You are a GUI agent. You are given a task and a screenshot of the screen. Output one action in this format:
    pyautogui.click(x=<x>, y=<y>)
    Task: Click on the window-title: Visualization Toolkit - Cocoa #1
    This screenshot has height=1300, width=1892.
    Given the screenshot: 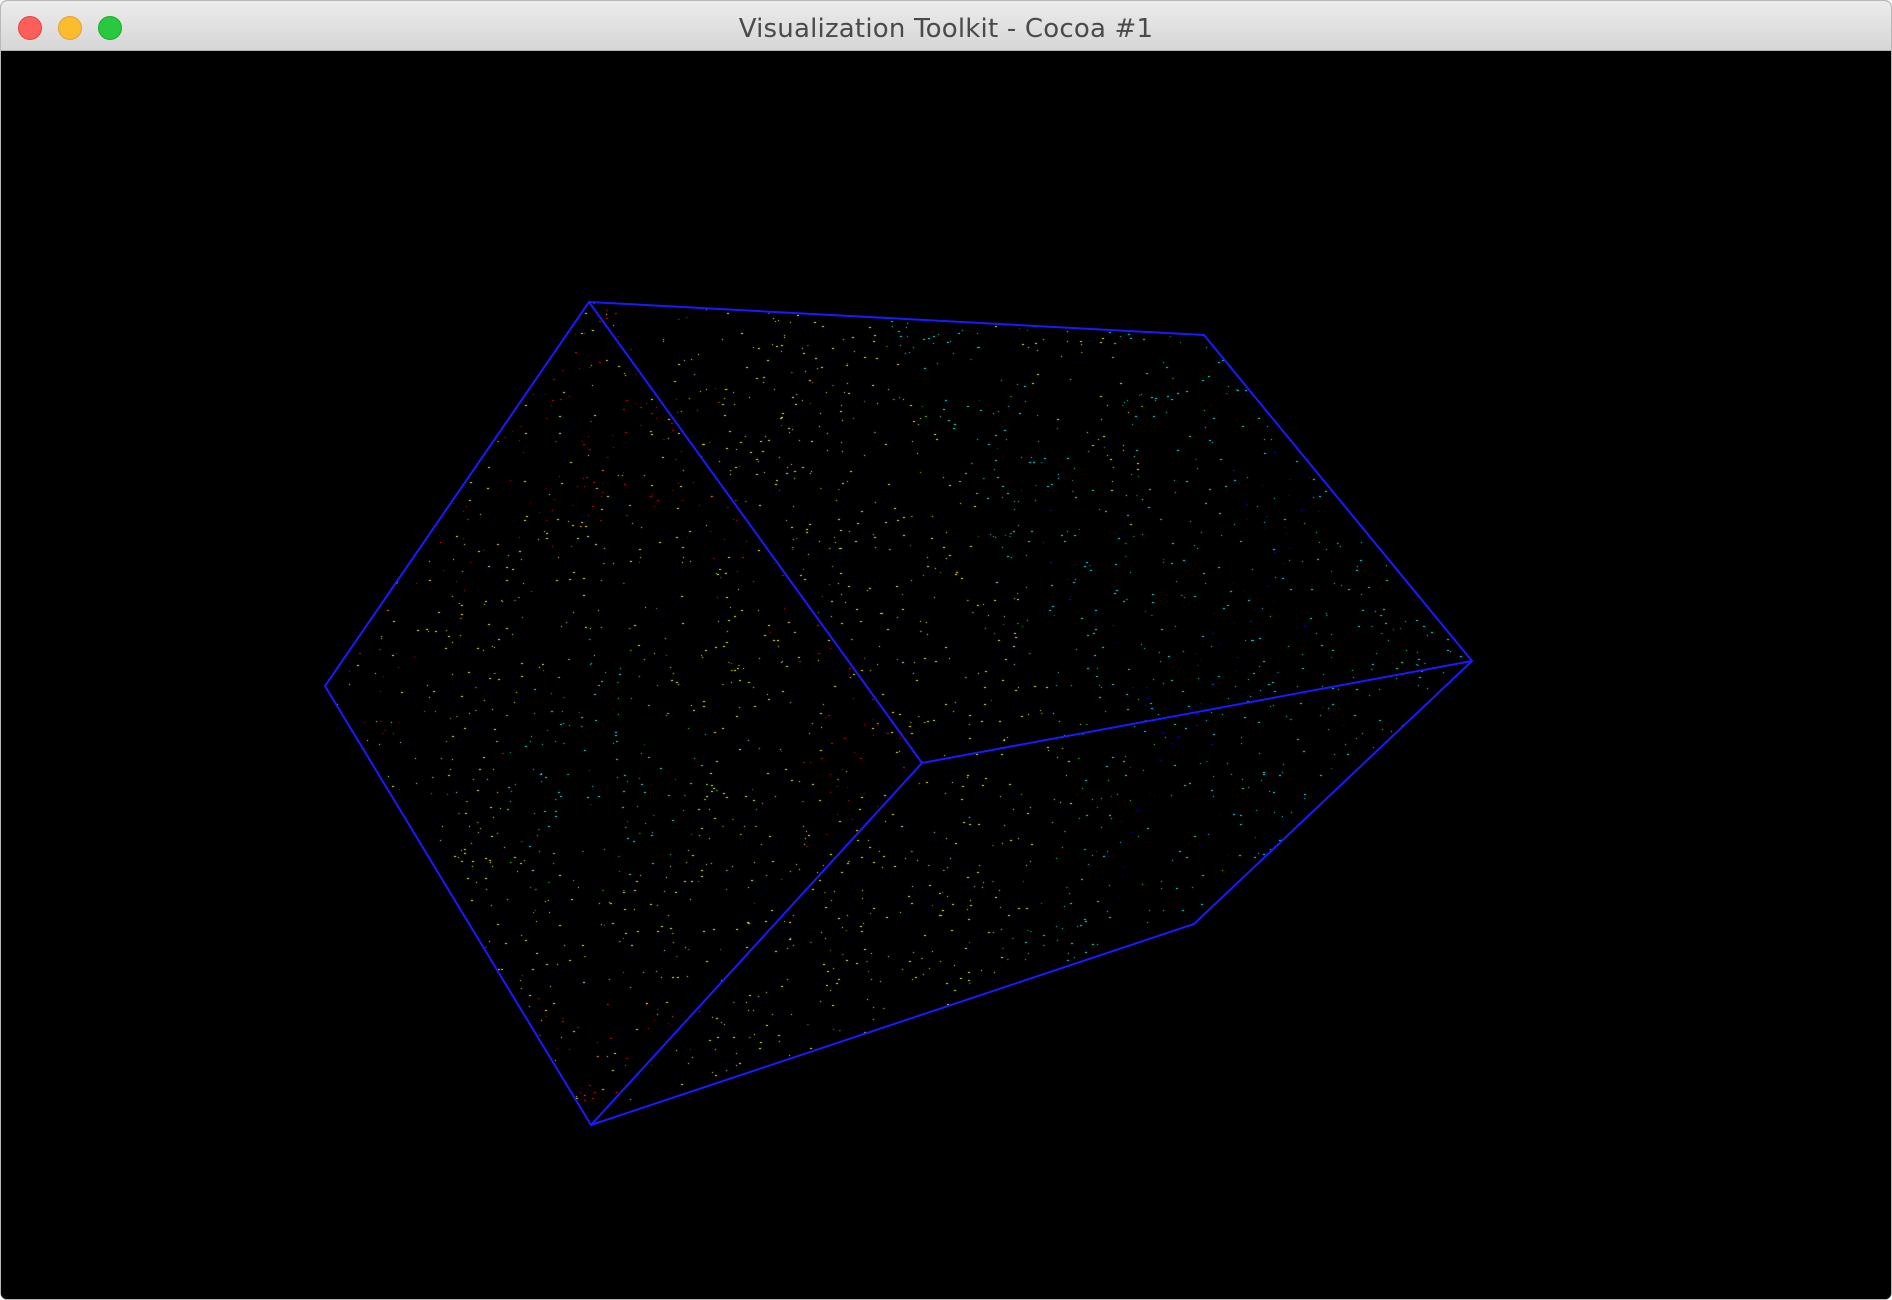 What is the action you would take?
    pyautogui.click(x=946, y=29)
    